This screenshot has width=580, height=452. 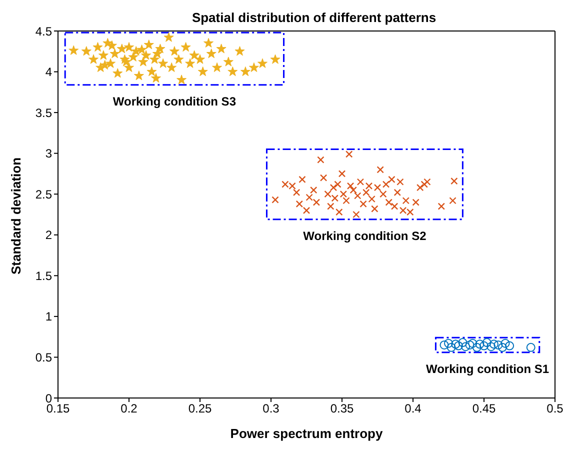 I want to click on y-tick-label: 4.5, so click(x=43, y=31).